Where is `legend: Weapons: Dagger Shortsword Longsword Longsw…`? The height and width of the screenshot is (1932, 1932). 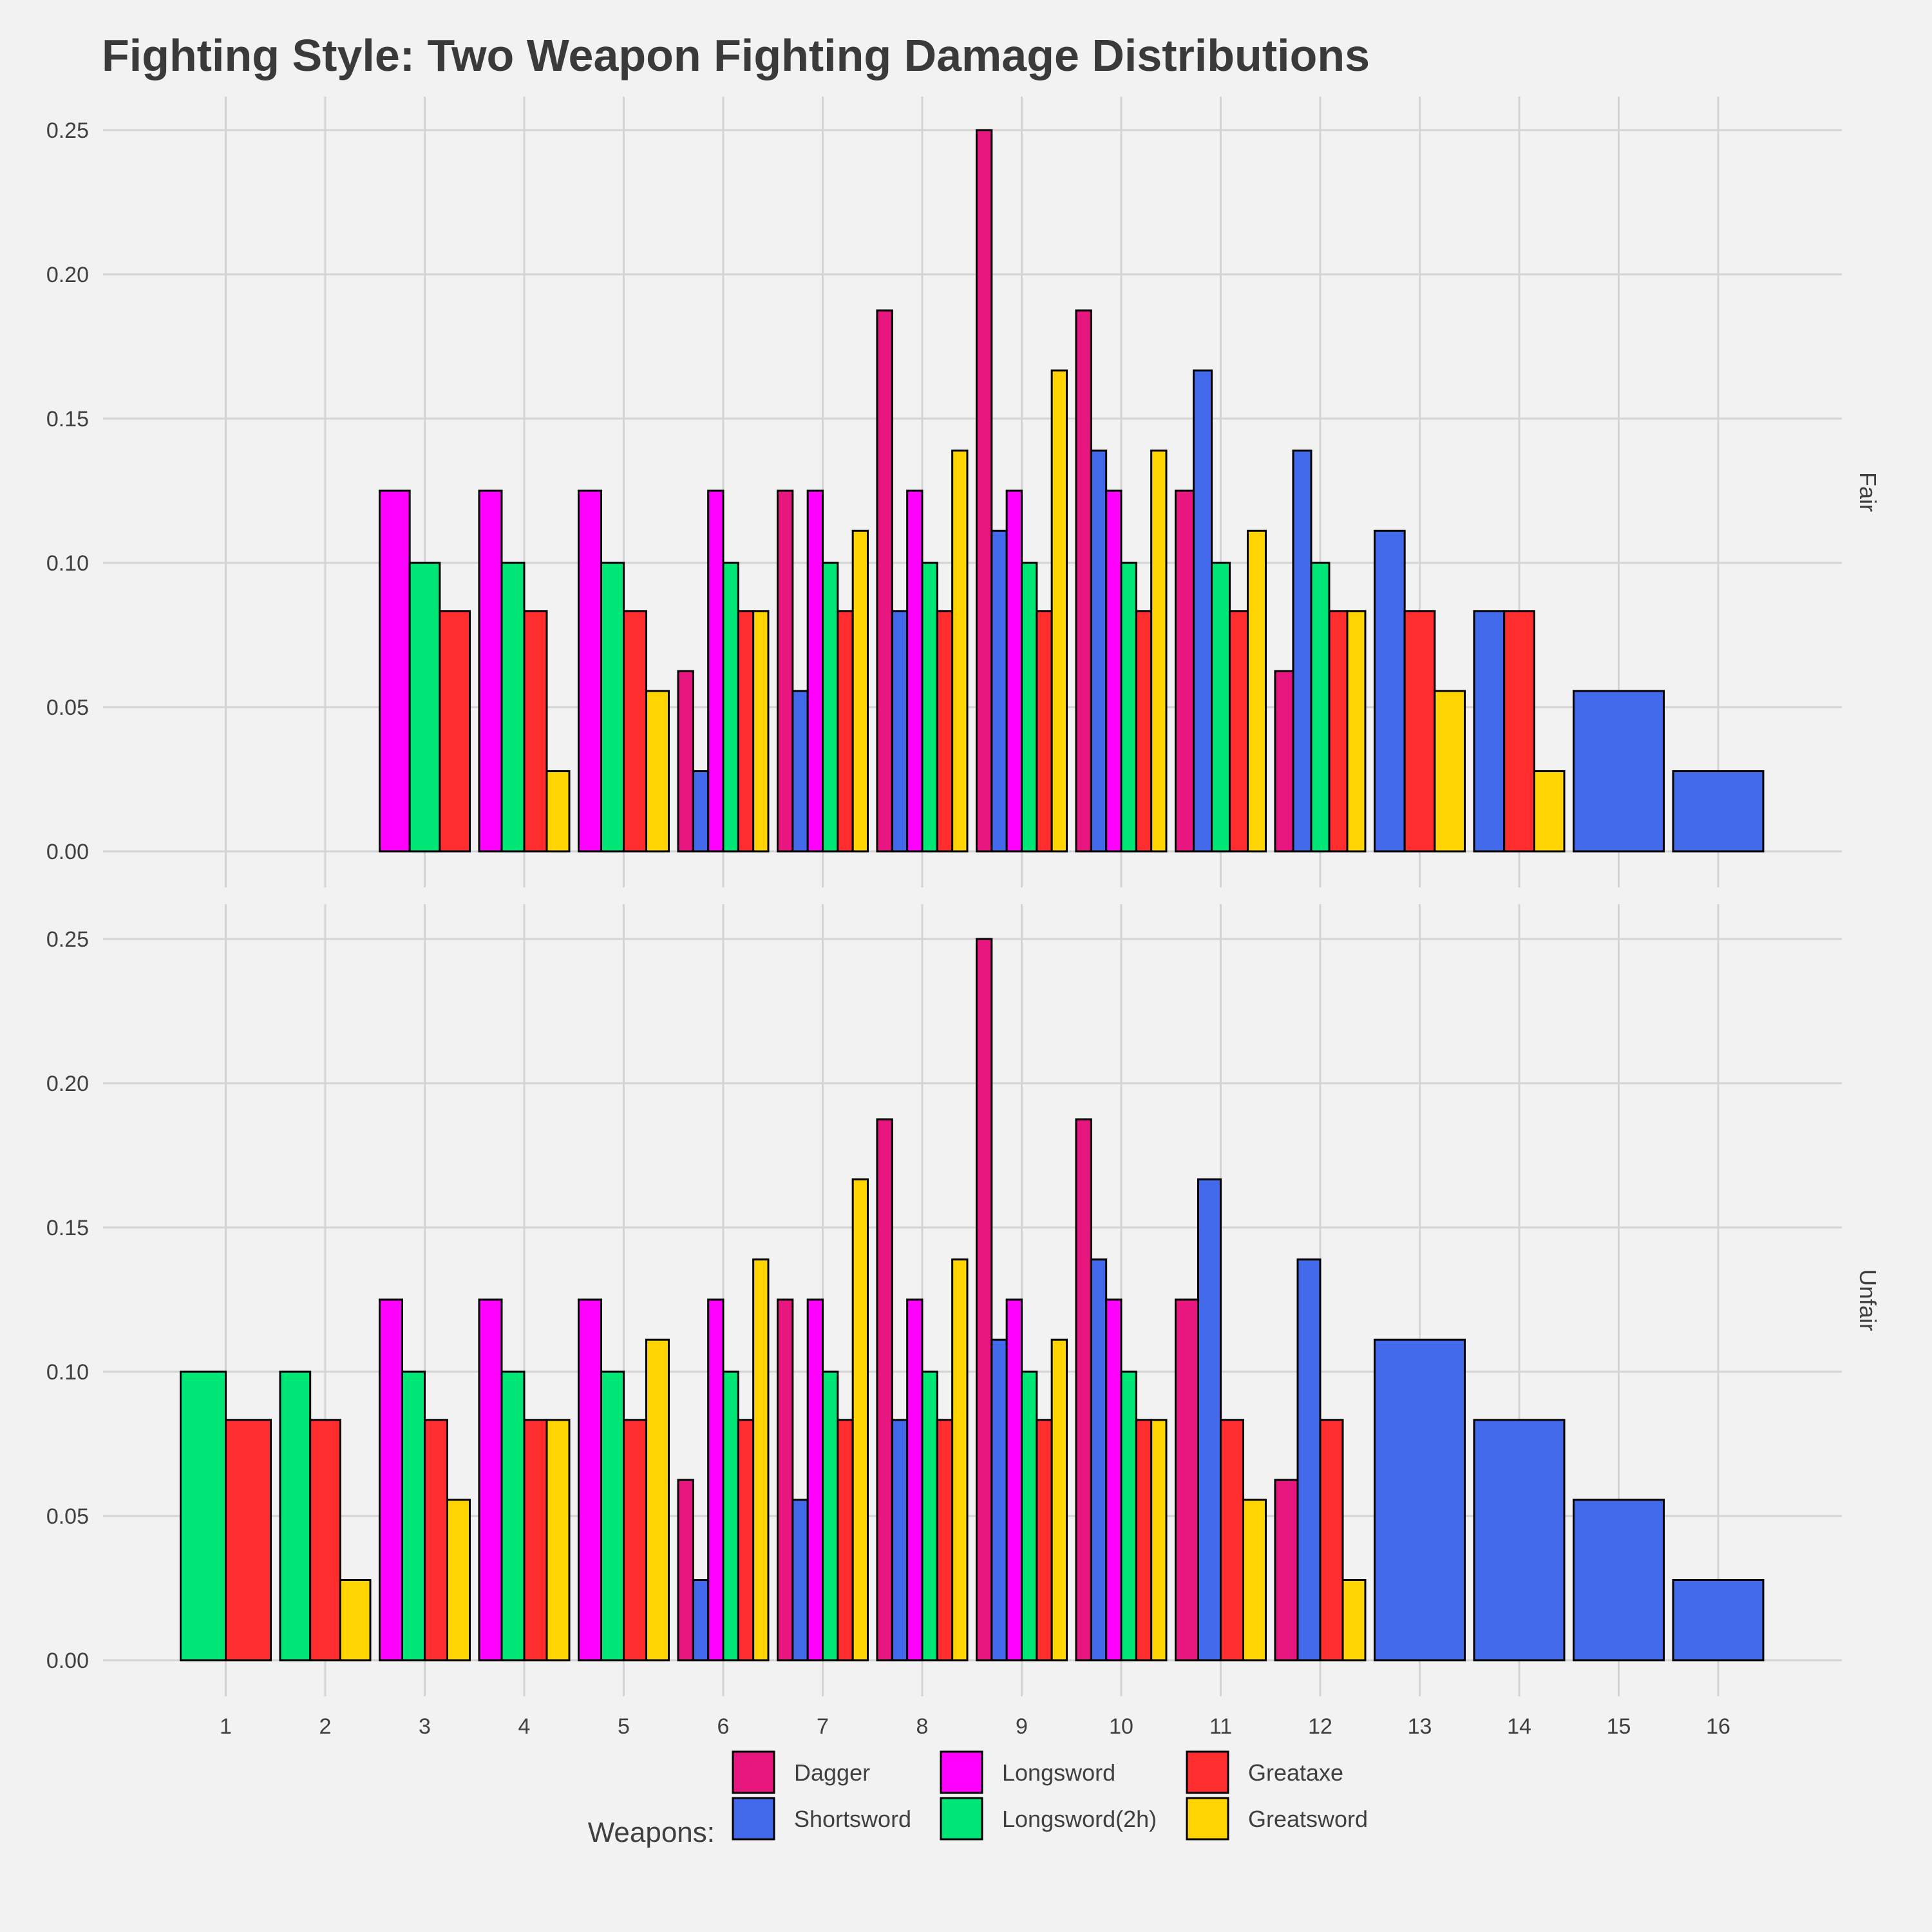
legend: Weapons: Dagger Shortsword Longsword Longsw… is located at coordinates (978, 1799).